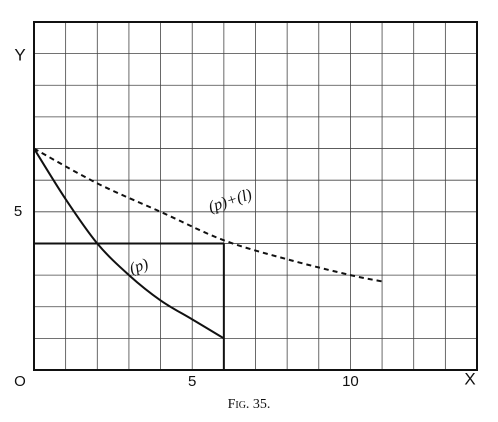 The height and width of the screenshot is (422, 498). Describe the element at coordinates (350, 381) in the screenshot. I see `x-tick-label: 10` at that location.